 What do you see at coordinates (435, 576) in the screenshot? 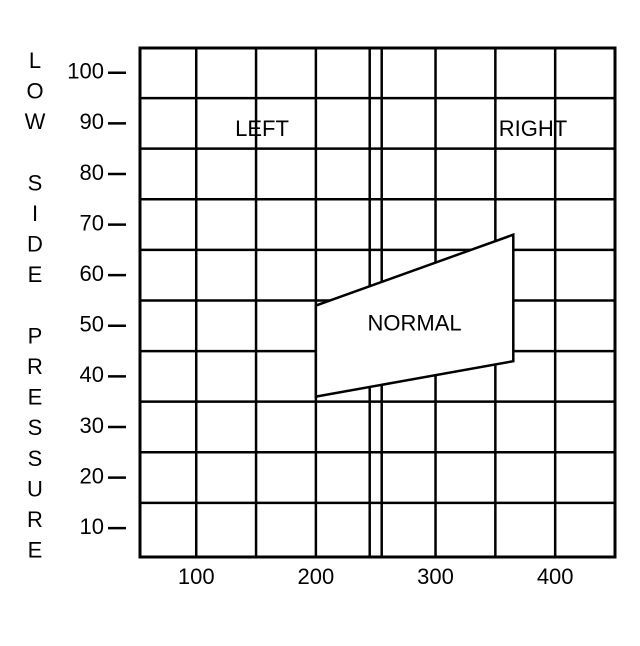
I see `x-tick-label: 300` at bounding box center [435, 576].